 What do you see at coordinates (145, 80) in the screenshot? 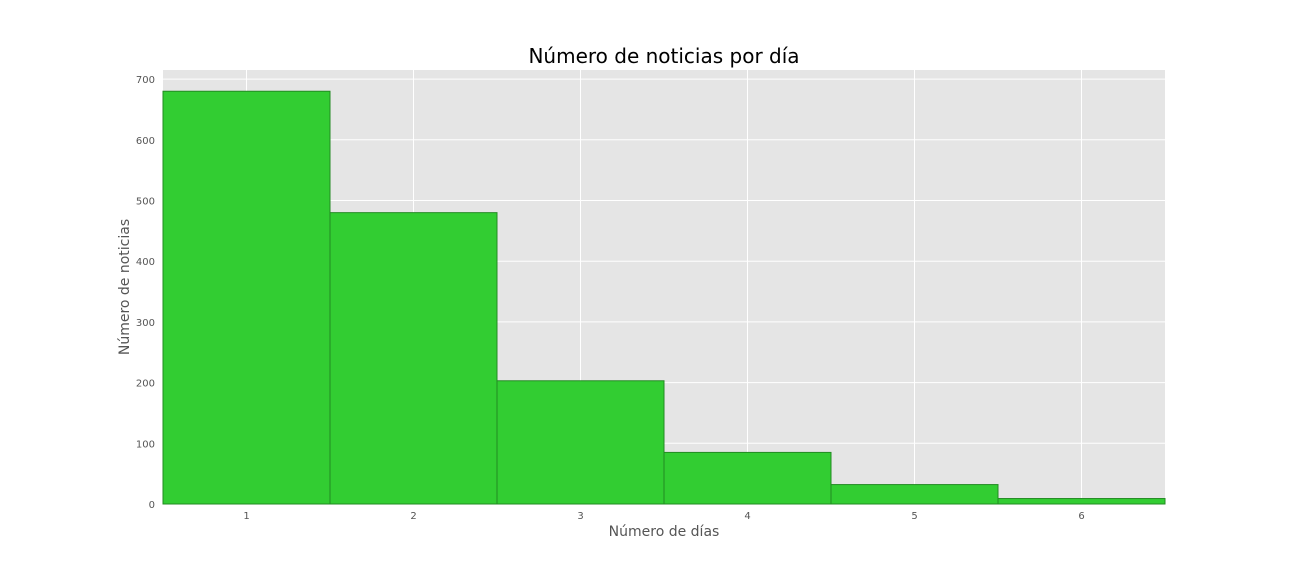
I see `y-tick-label: 700` at bounding box center [145, 80].